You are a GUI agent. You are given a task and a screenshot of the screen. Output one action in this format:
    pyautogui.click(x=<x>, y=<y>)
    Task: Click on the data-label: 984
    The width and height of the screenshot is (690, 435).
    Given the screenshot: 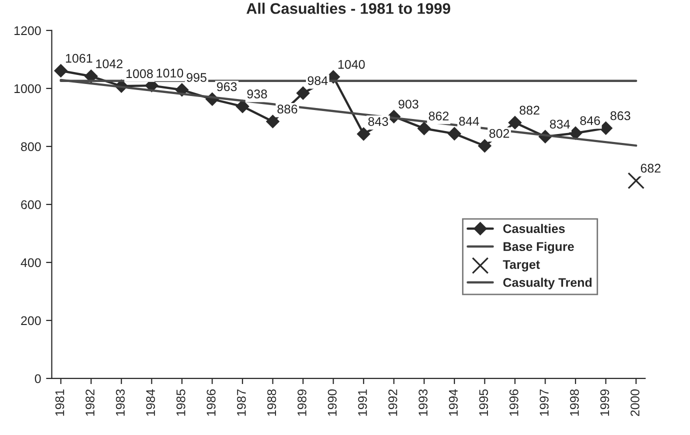 What is the action you would take?
    pyautogui.click(x=318, y=81)
    